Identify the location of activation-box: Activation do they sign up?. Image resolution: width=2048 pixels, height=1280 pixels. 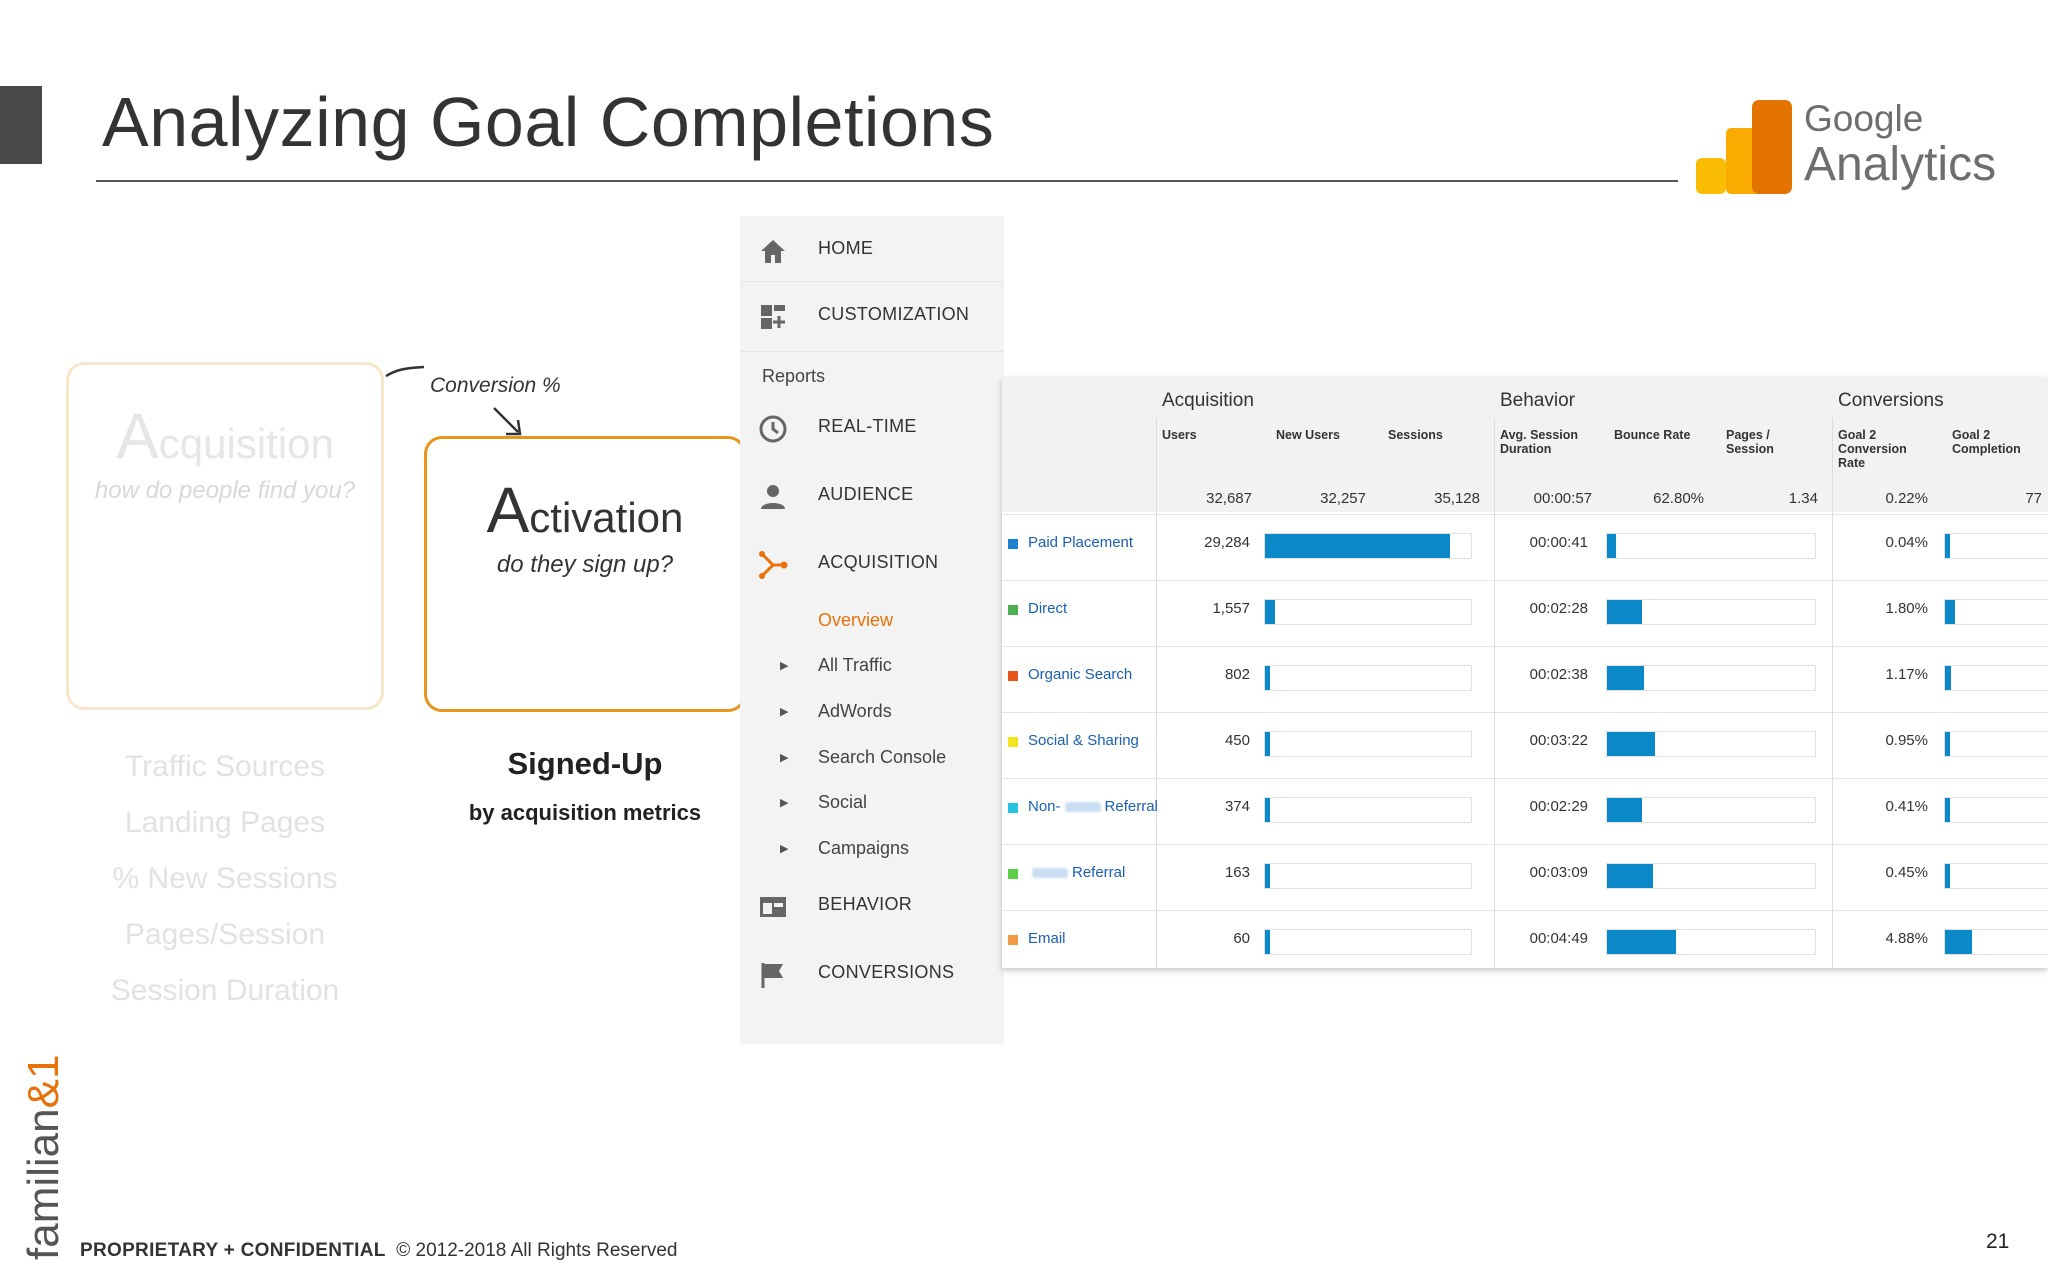
(585, 574).